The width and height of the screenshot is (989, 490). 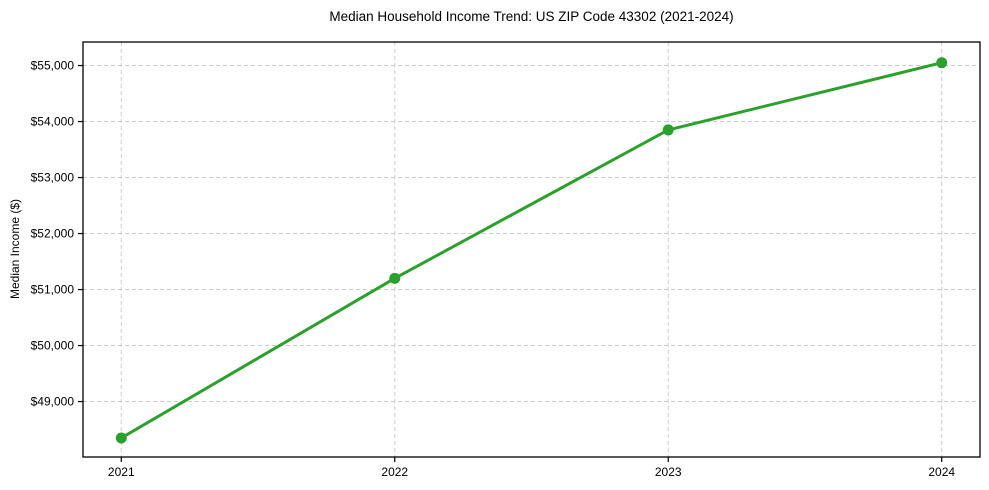 I want to click on x-tick-label: 2024, so click(x=941, y=472).